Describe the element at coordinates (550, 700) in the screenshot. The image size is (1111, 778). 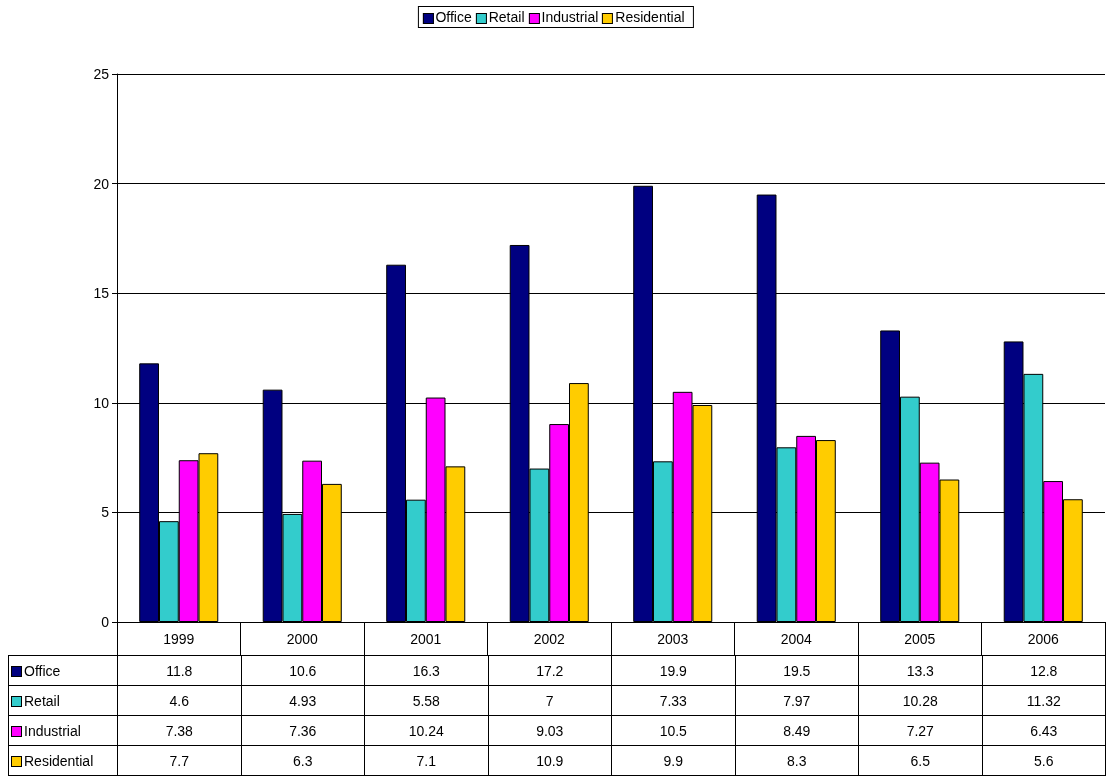
I see `data-label: 7` at that location.